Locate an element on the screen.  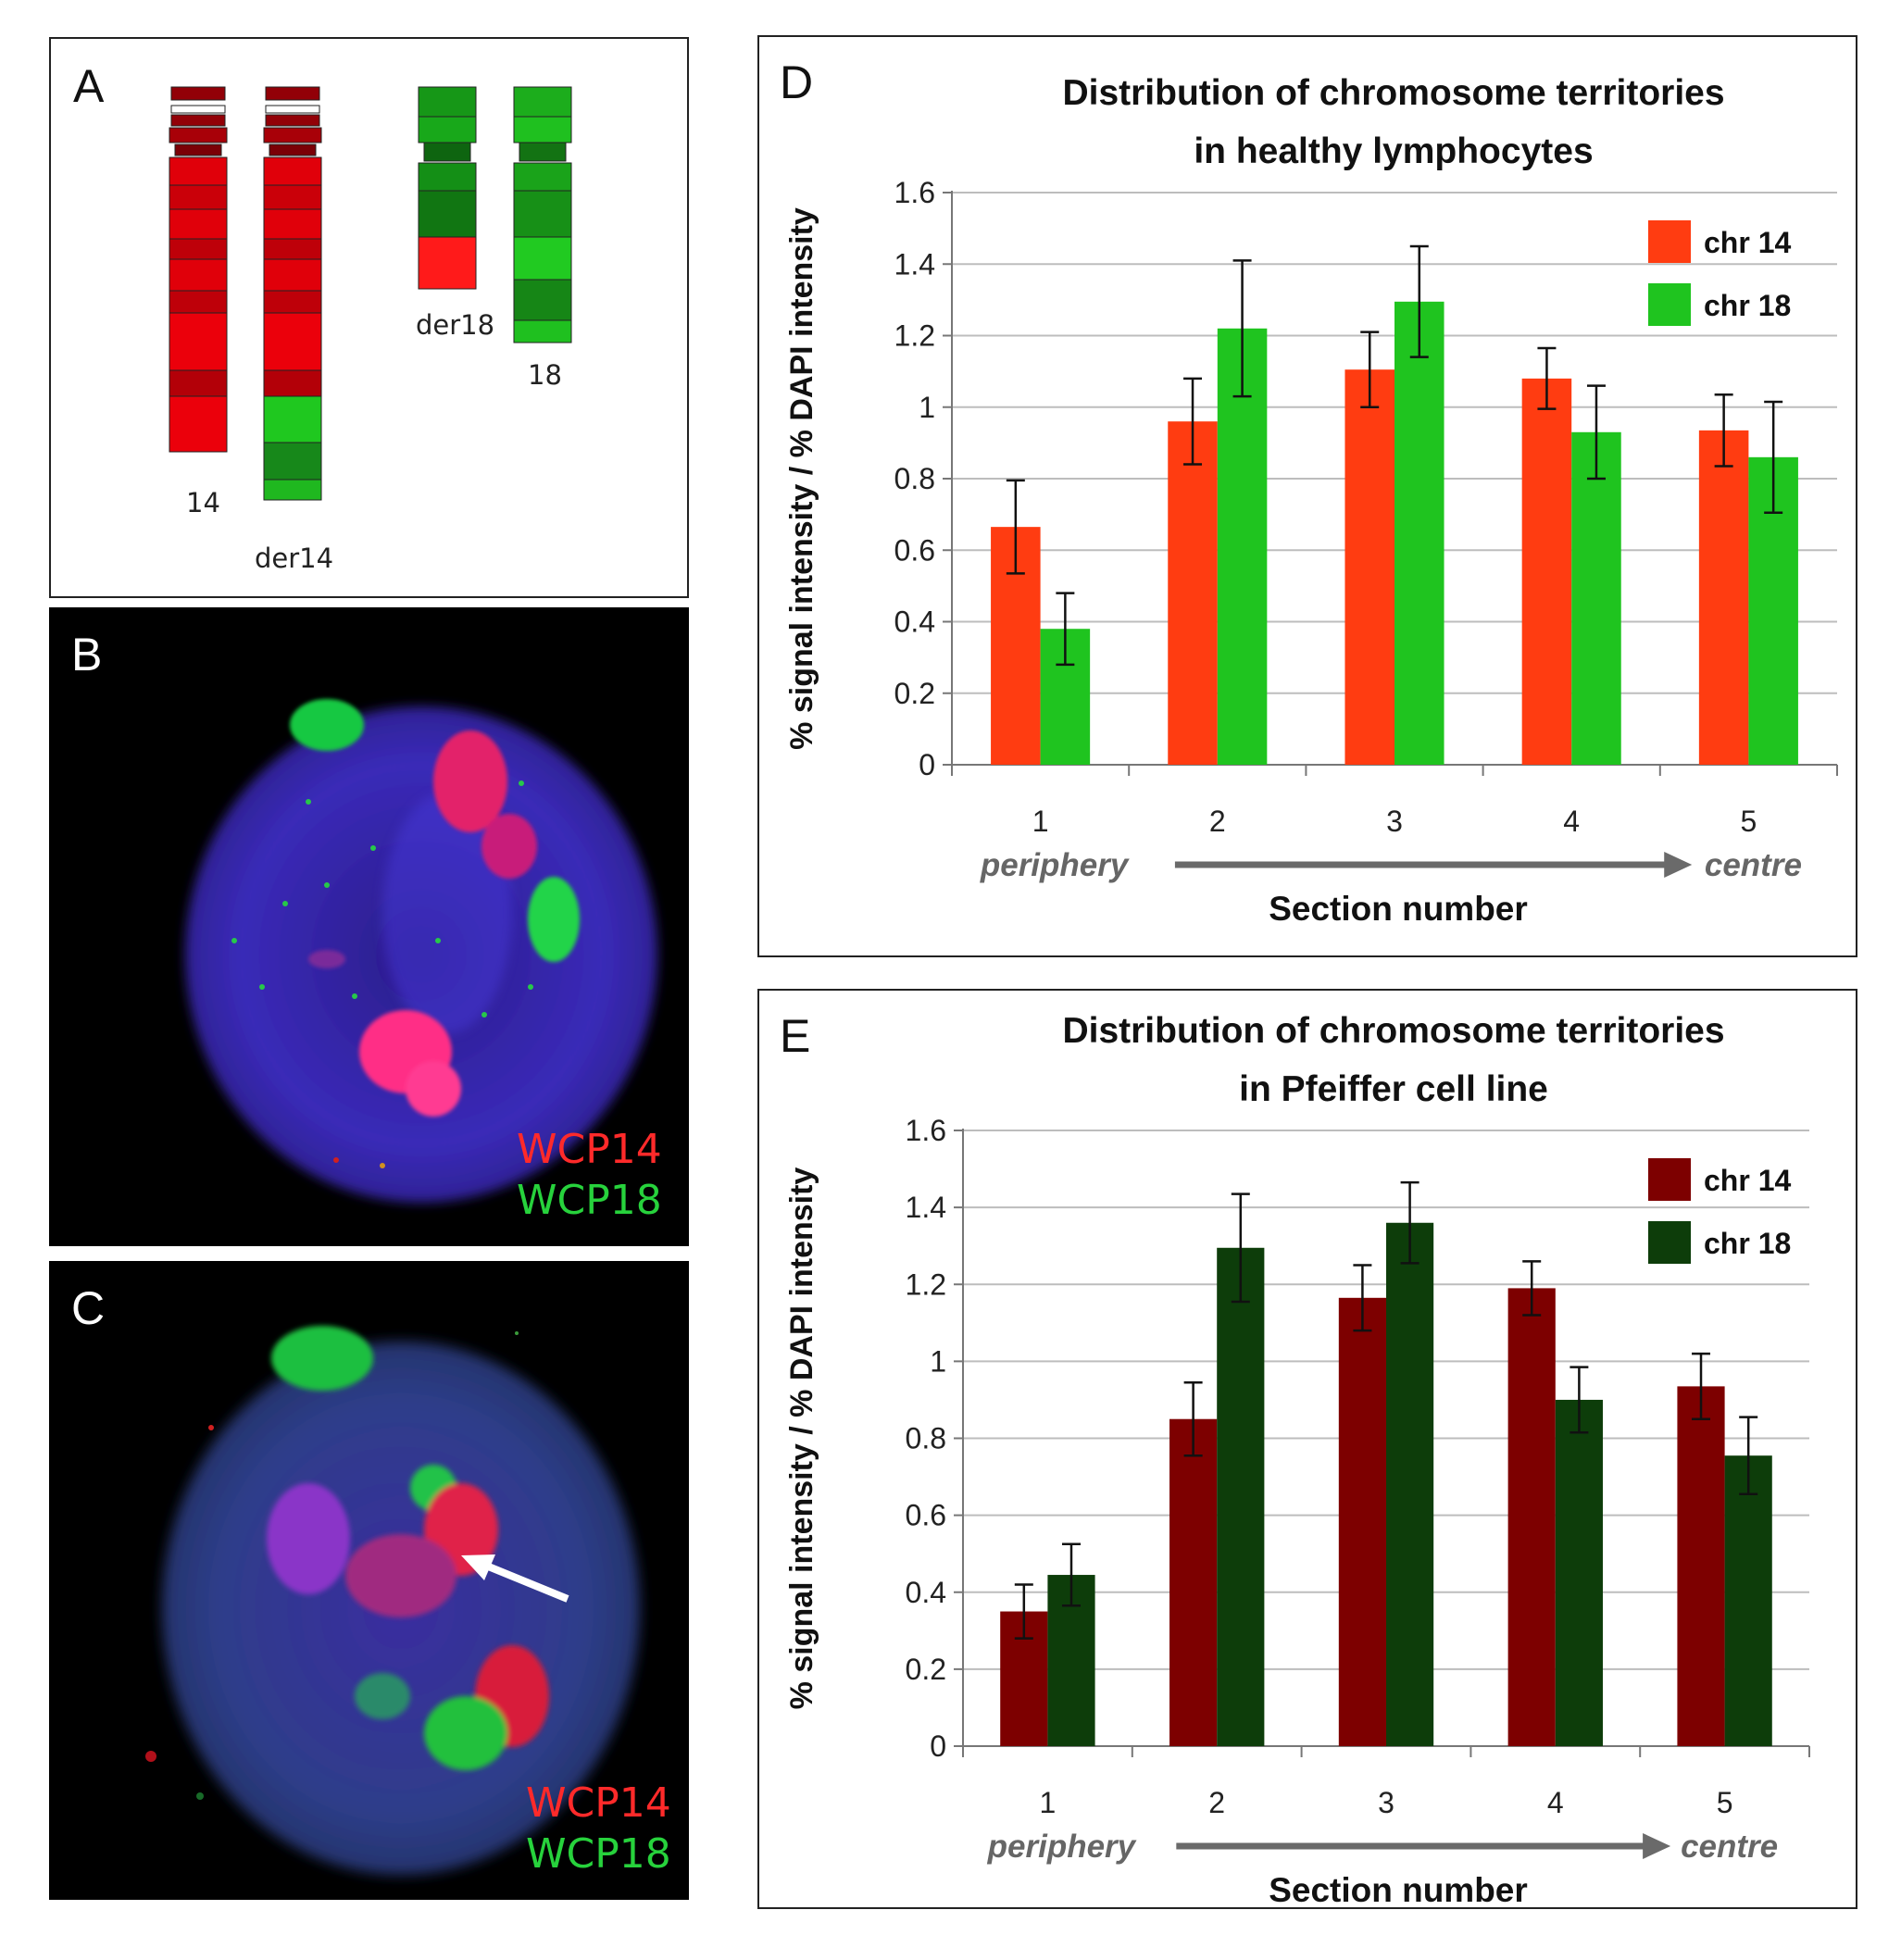
panel-a: A 14 der14 der18 18 is located at coordinates (369, 317).